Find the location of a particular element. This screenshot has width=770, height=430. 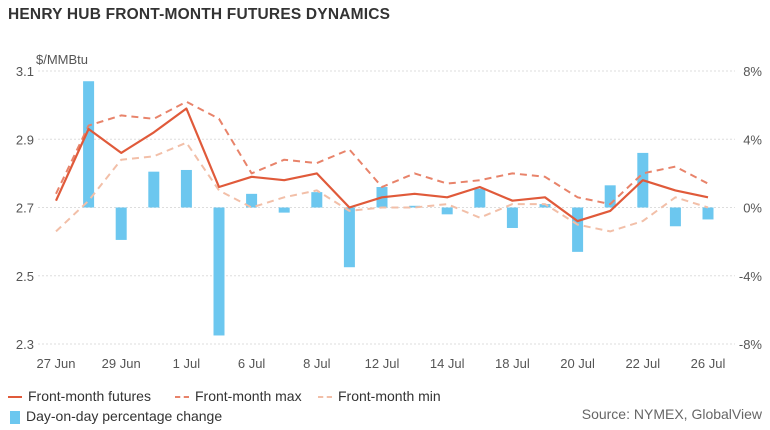

right-tick-label: 8% is located at coordinates (752, 71).